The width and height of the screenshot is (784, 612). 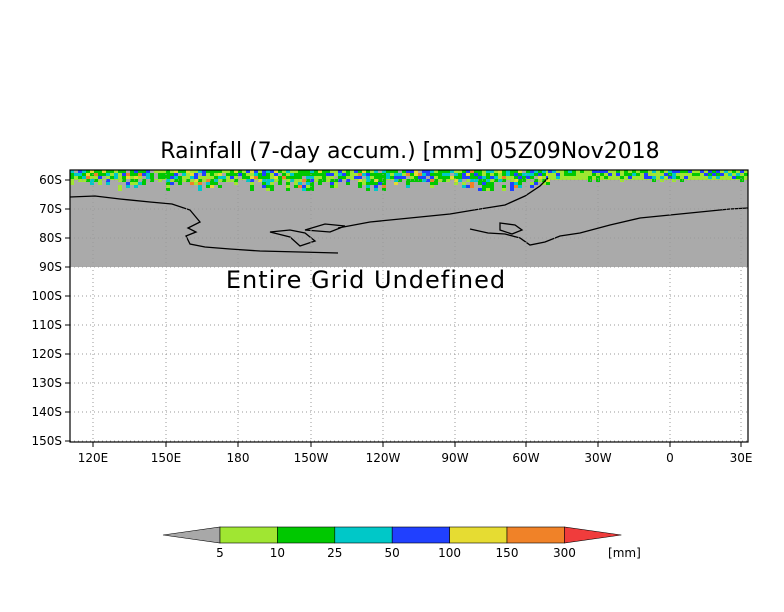 What do you see at coordinates (50, 238) in the screenshot?
I see `lat-tick-label: 80S` at bounding box center [50, 238].